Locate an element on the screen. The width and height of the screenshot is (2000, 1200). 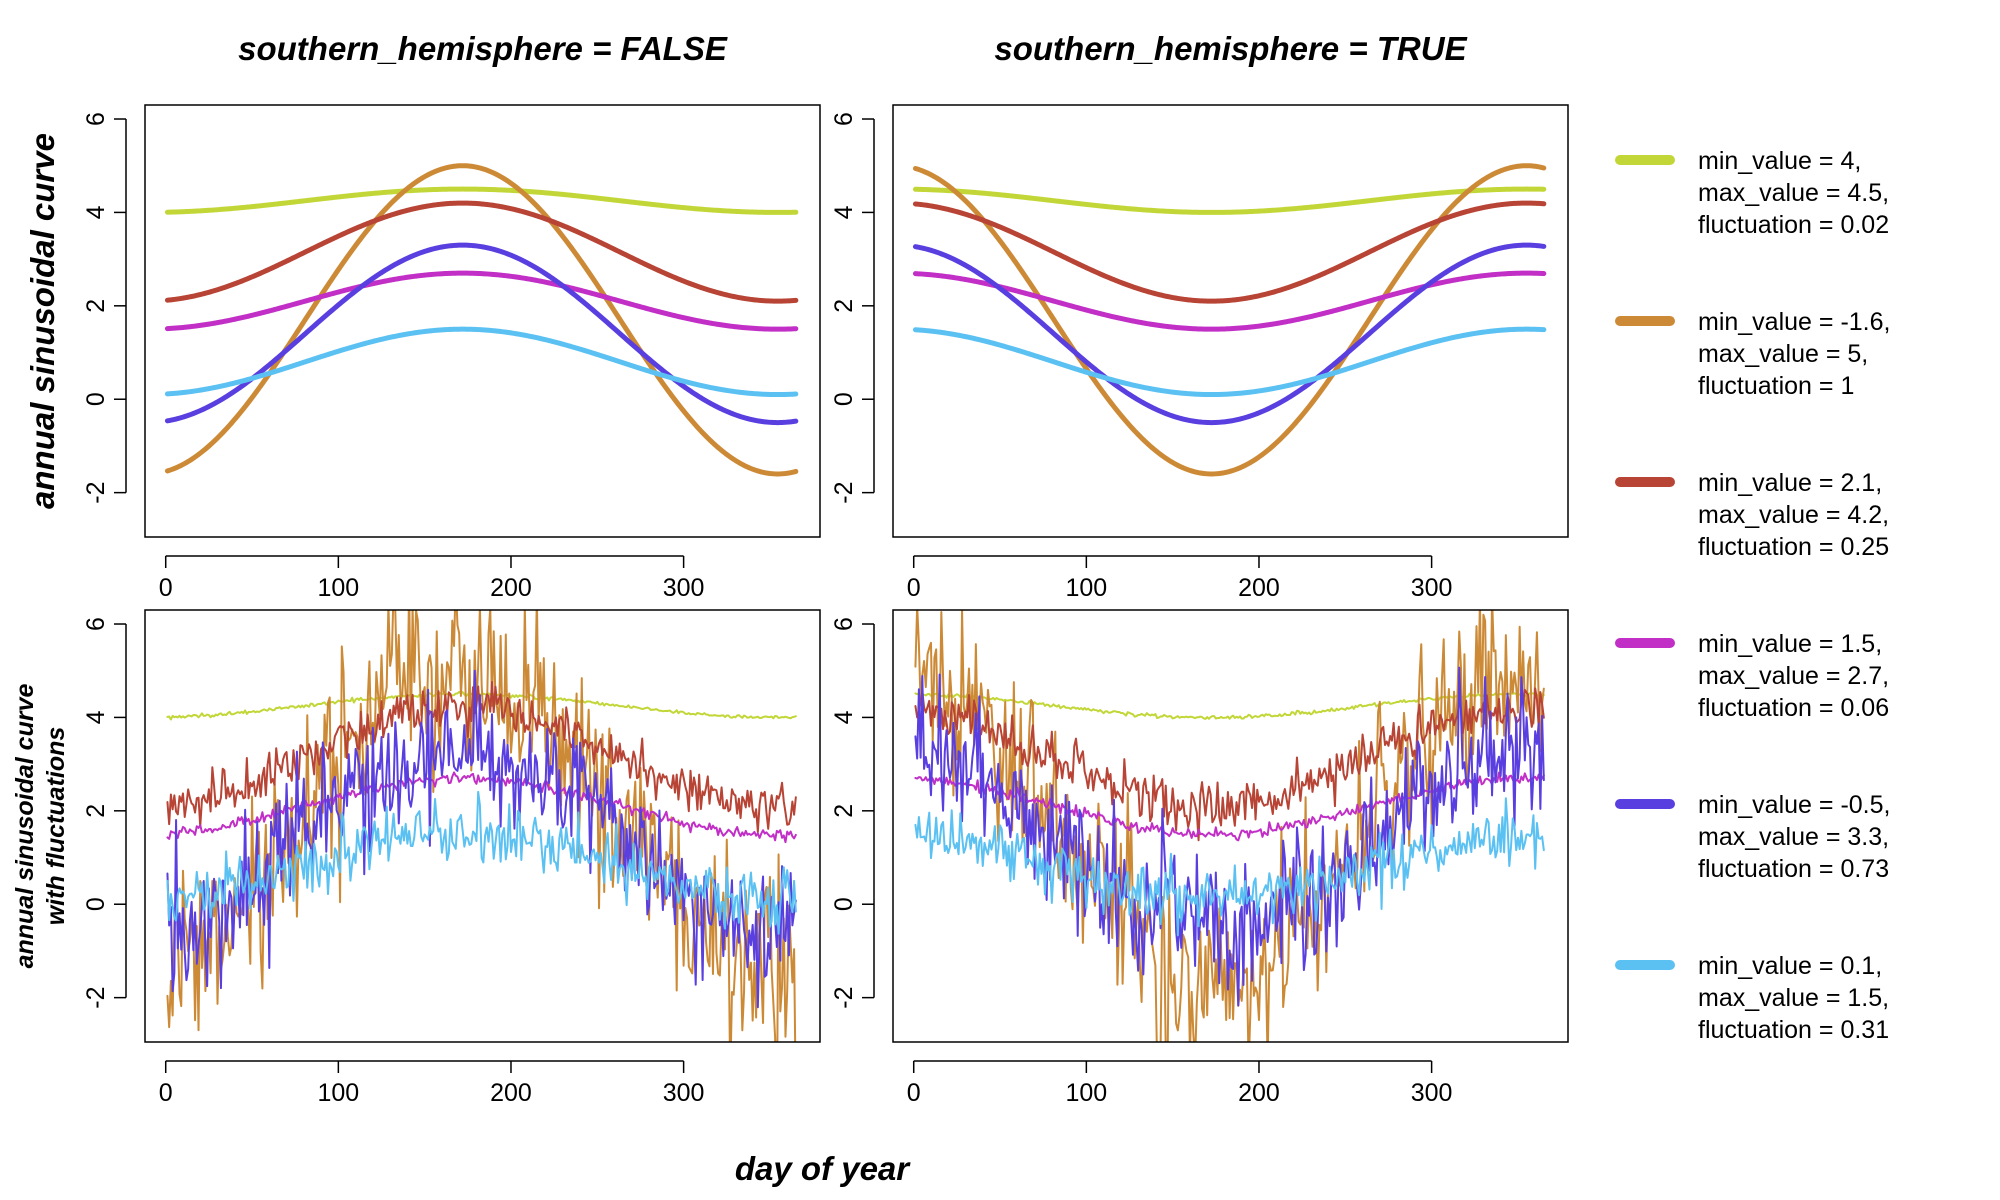
legend-label: max_value = 1.5, is located at coordinates (1793, 998).